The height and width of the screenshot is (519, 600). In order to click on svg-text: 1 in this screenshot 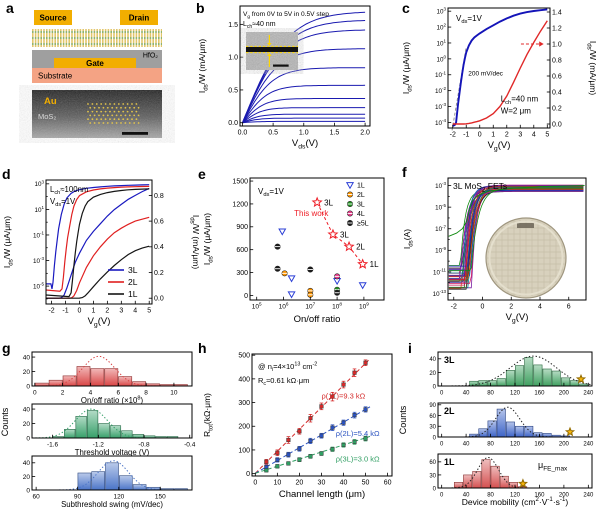, I will do `click(493, 135)`.